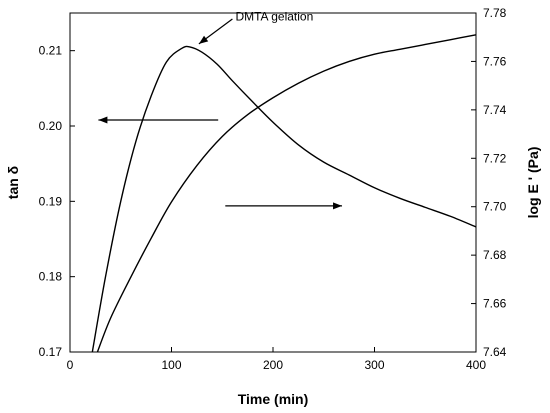  I want to click on x-tick-label: 300, so click(374, 365).